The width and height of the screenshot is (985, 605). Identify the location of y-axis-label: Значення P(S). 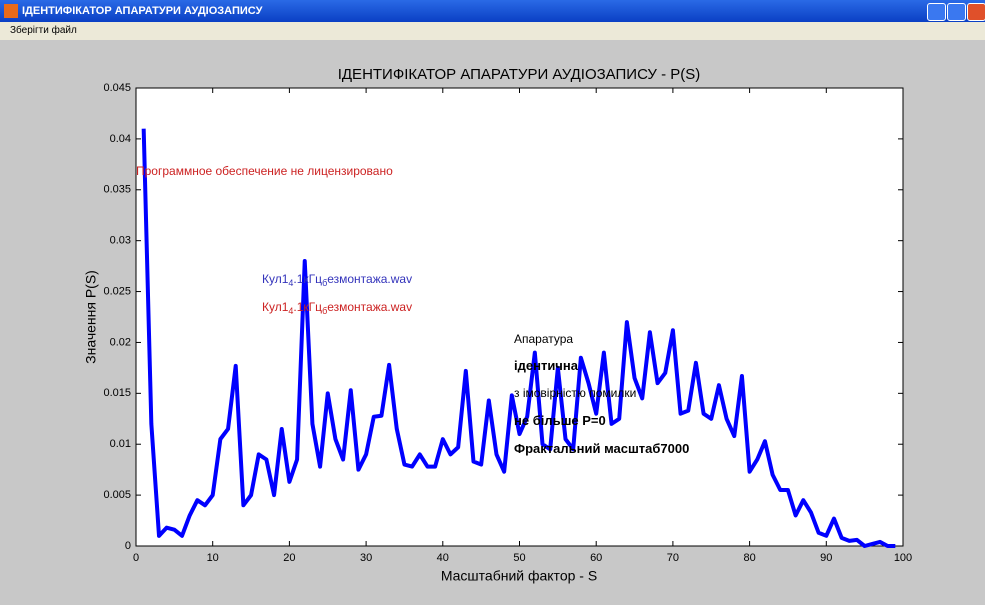
(91, 317).